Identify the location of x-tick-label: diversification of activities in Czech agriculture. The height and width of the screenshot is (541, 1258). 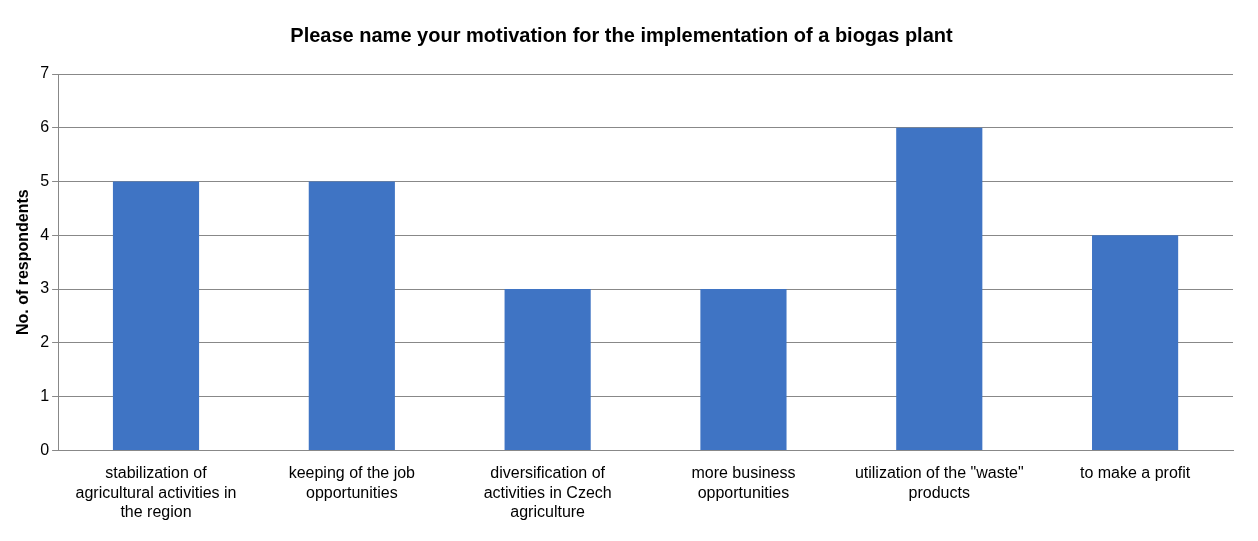
(547, 492).